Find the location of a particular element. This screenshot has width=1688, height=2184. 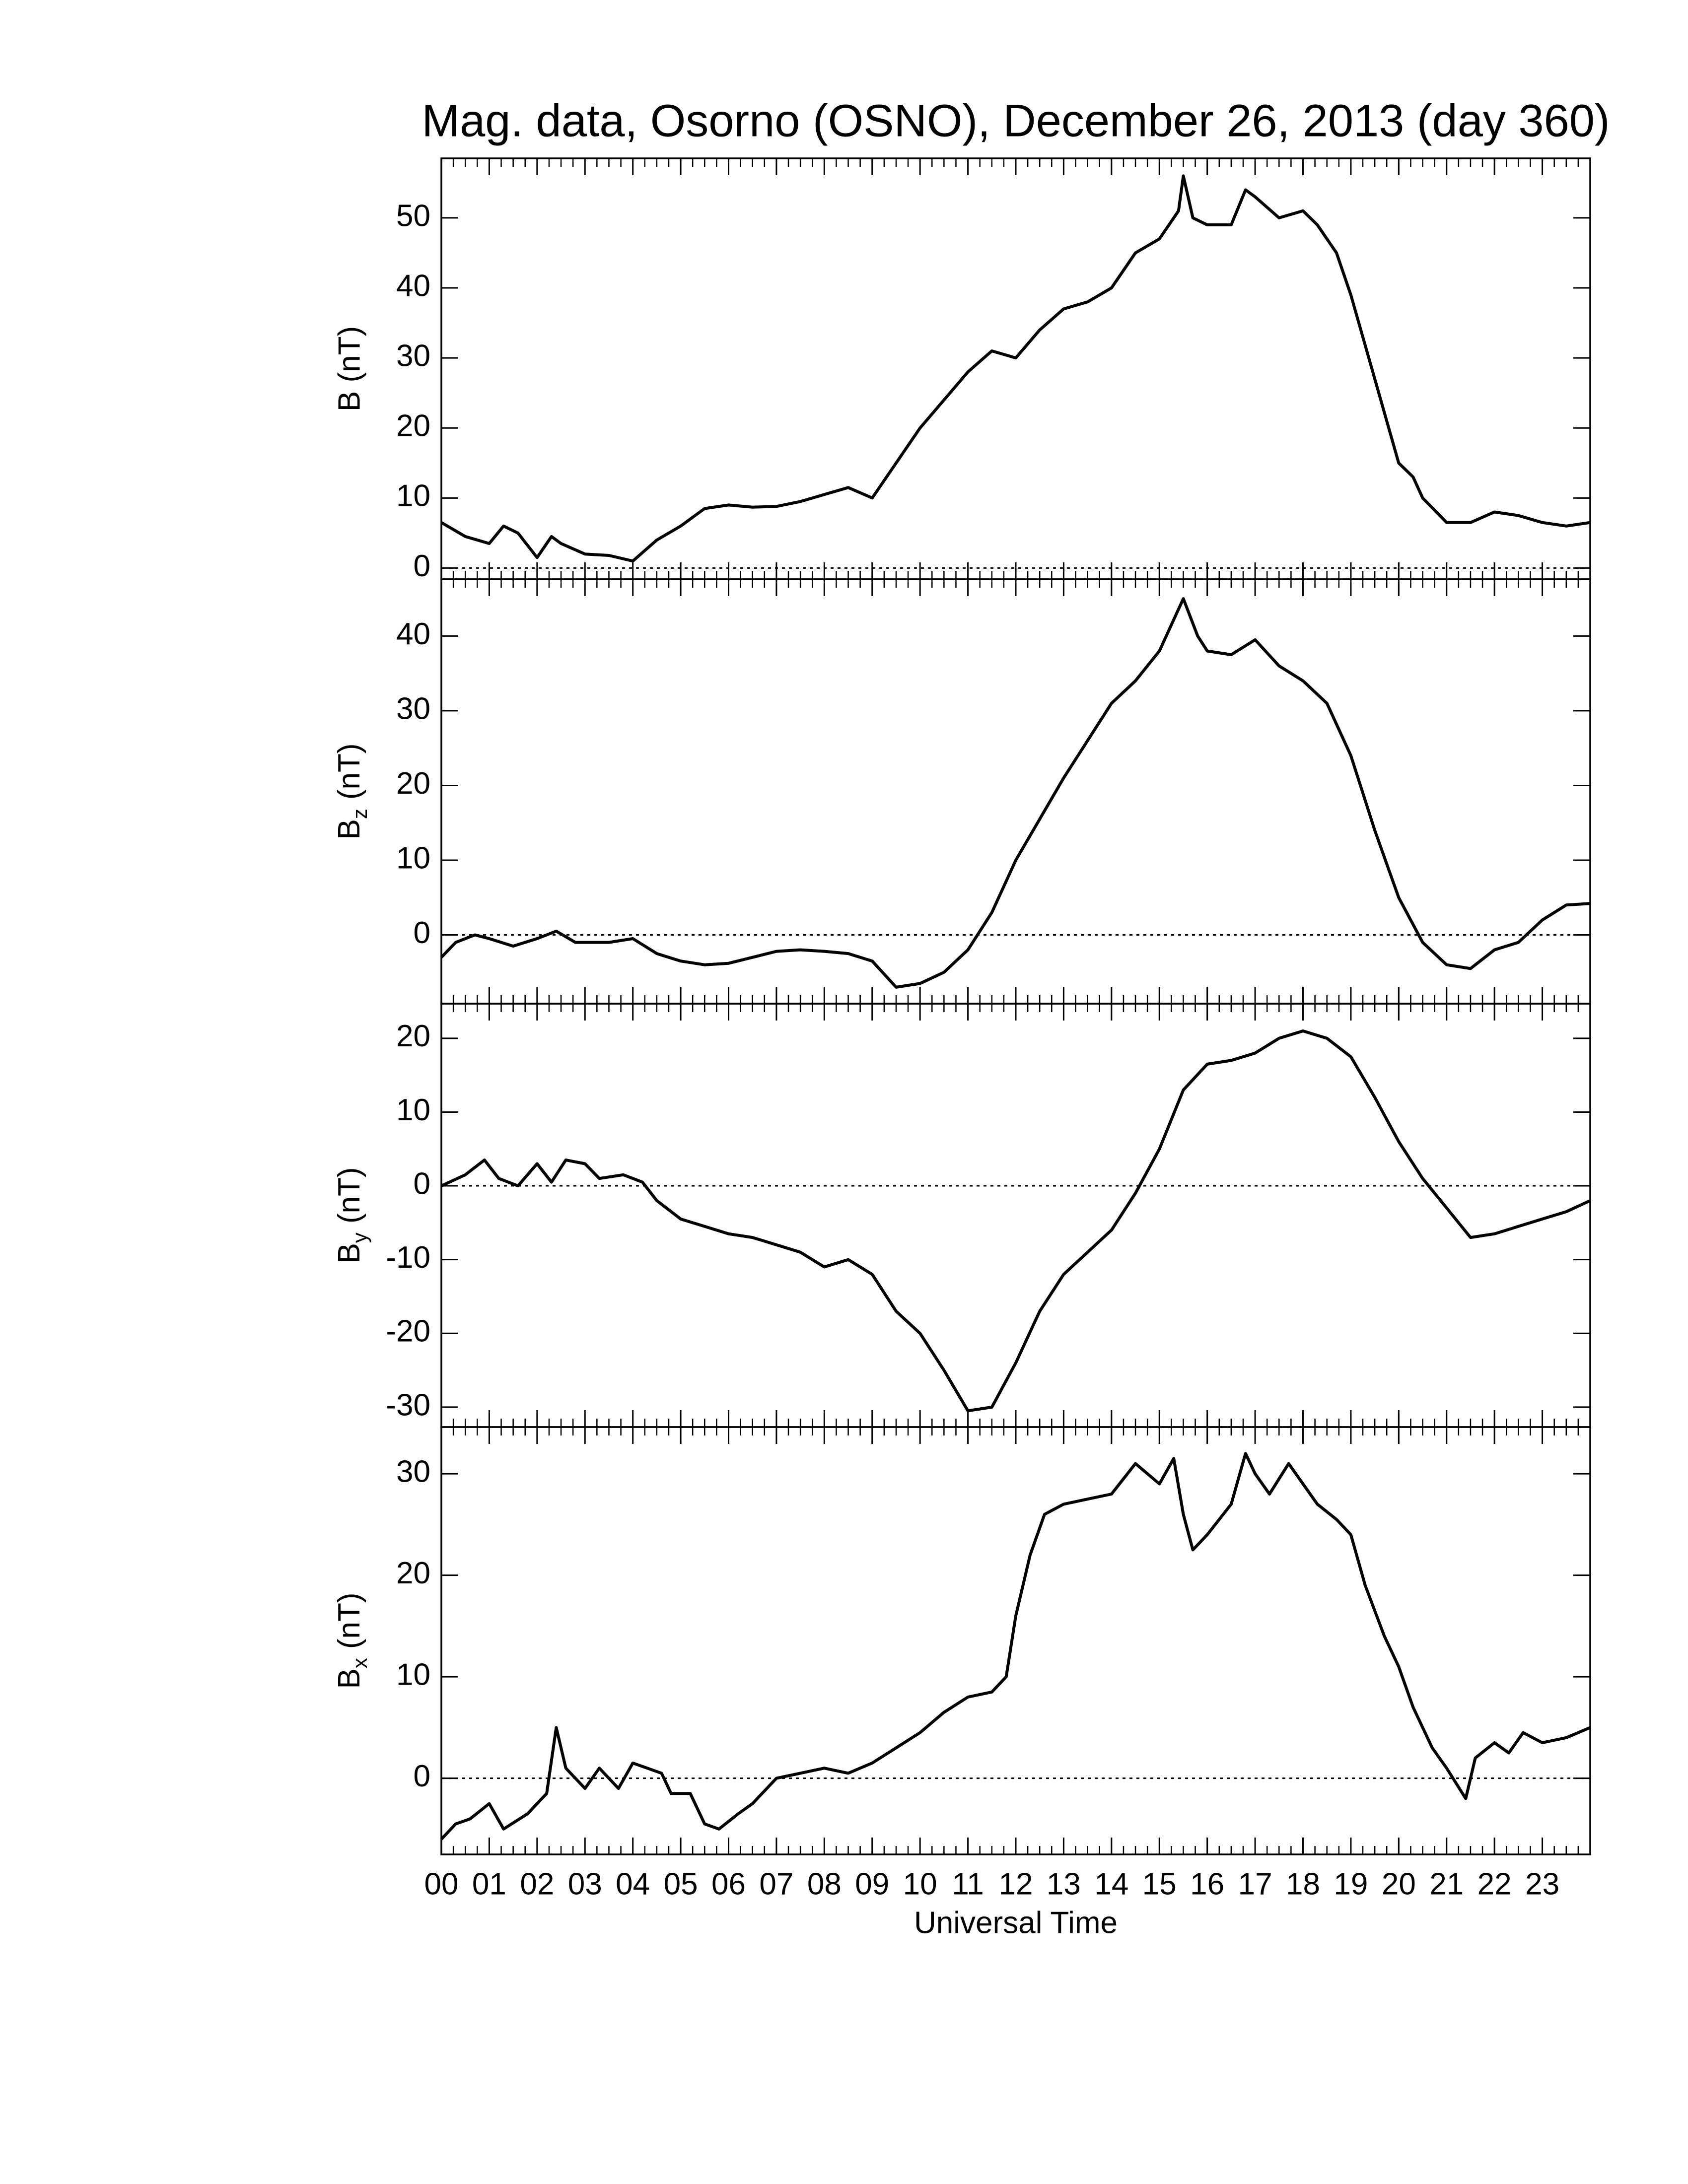

y-tick-label: -10 is located at coordinates (408, 1257).